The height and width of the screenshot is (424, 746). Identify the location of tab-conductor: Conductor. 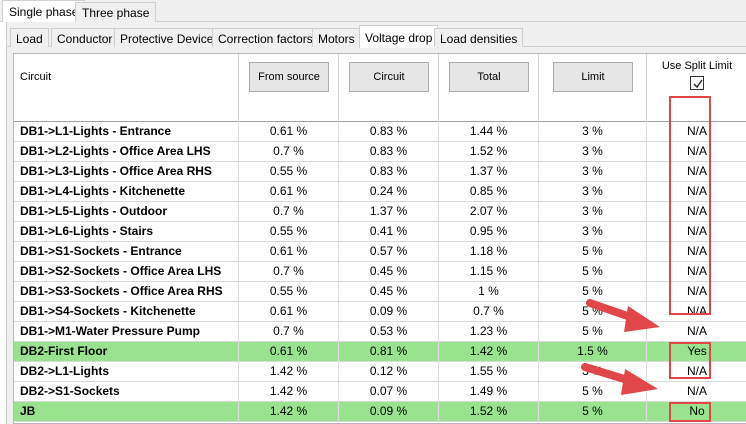
(85, 37).